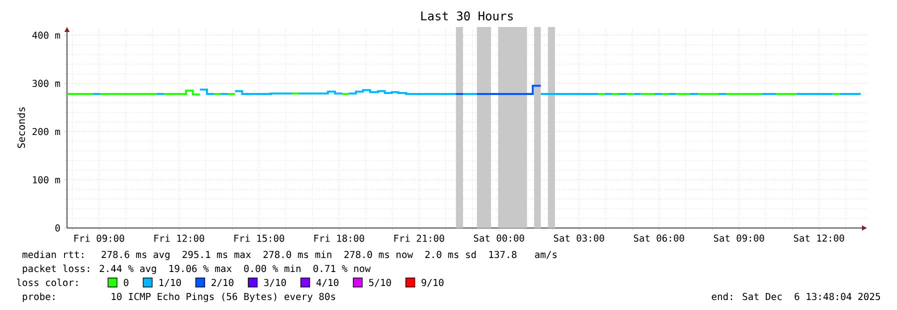  I want to click on legend-label: 9/10, so click(433, 282).